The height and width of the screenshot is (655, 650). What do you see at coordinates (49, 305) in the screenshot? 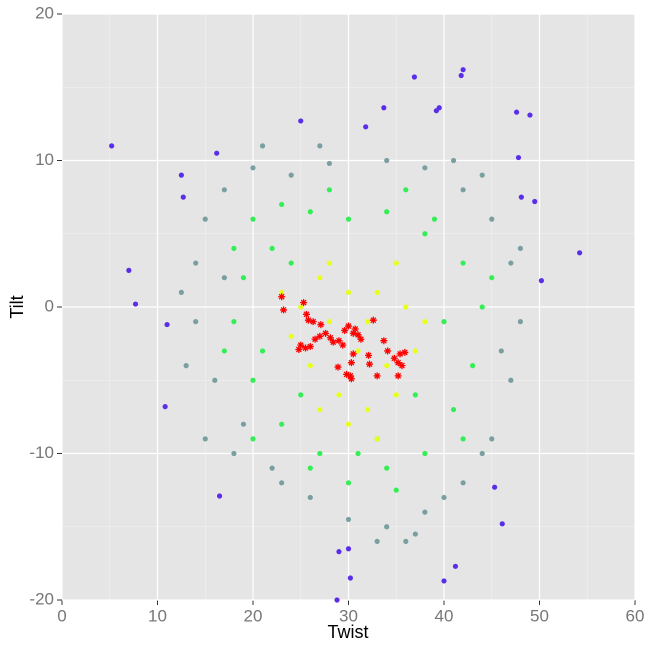
I see `y-tick-label: 0` at bounding box center [49, 305].